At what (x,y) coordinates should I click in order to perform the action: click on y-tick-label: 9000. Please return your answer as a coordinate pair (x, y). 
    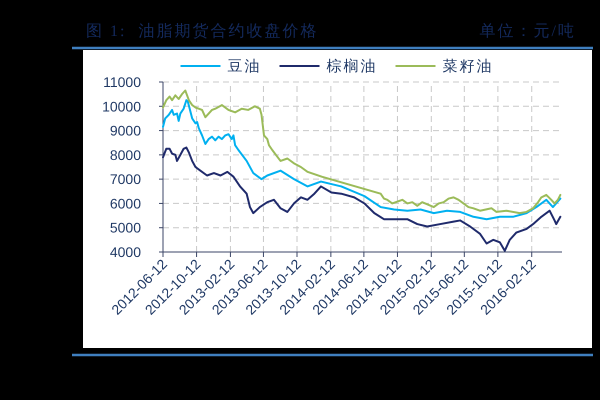
    Looking at the image, I should click on (126, 130).